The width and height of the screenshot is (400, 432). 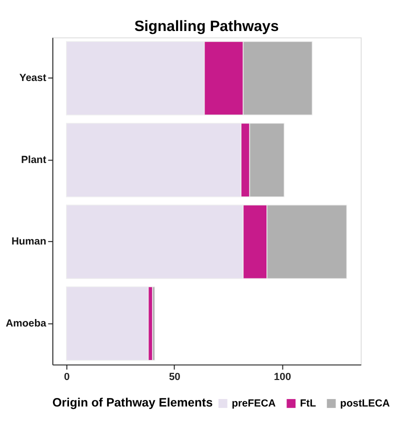 I want to click on y-tick-label: Human, so click(x=28, y=242).